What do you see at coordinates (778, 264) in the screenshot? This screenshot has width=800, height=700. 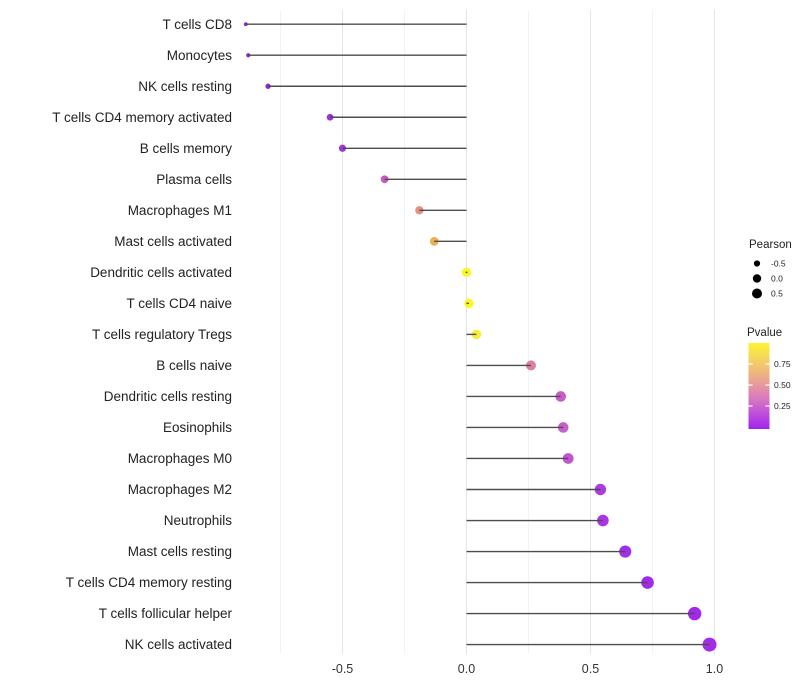 I see `legend-size-label: -0.5` at bounding box center [778, 264].